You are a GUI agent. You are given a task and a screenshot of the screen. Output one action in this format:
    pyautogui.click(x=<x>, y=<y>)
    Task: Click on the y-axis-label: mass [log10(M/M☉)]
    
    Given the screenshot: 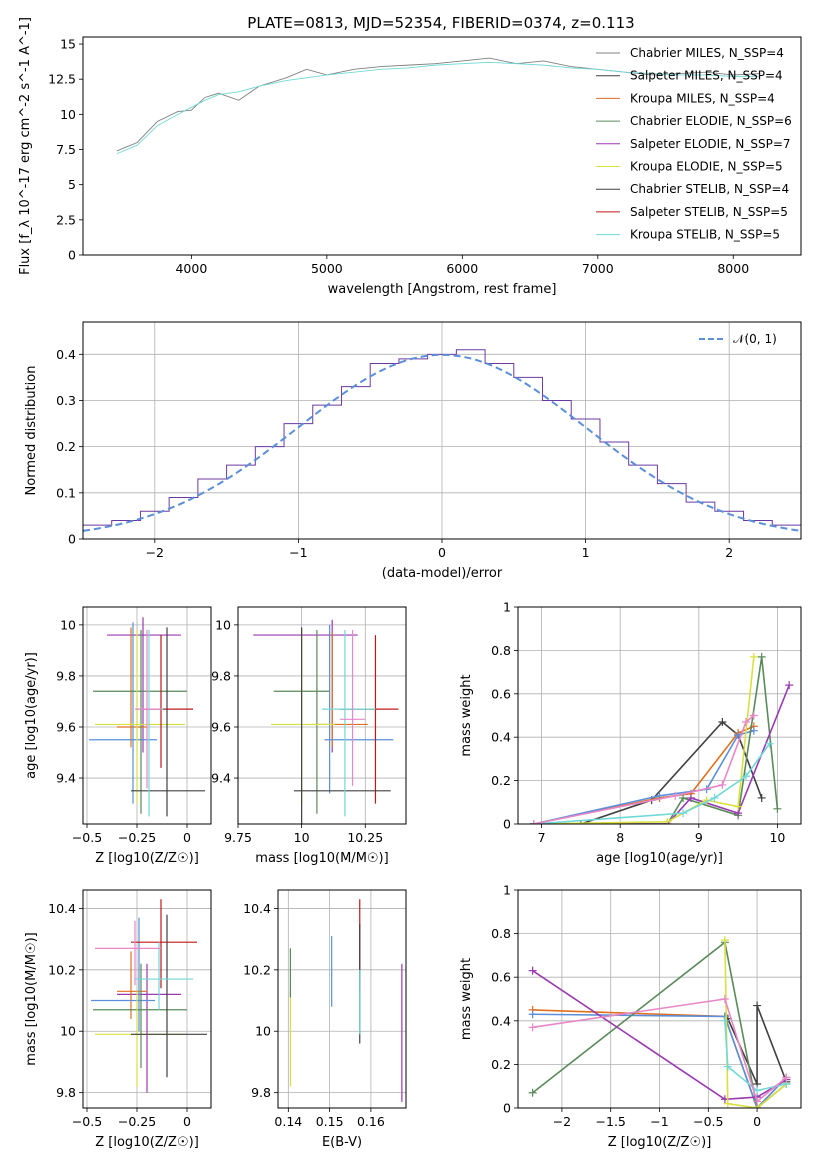 What is the action you would take?
    pyautogui.click(x=31, y=998)
    